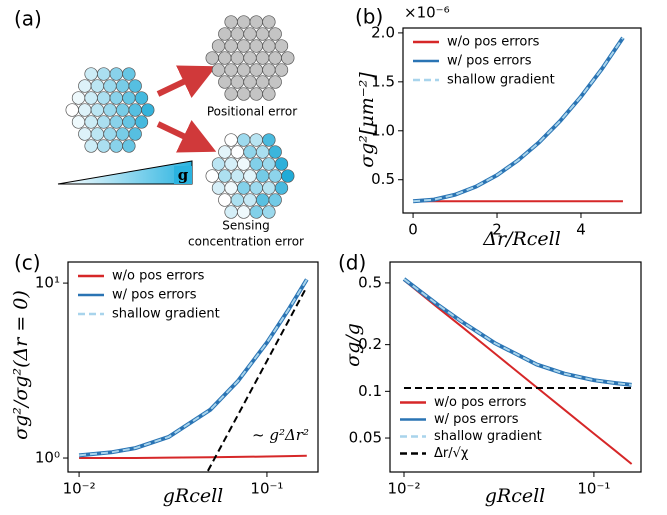  I want to click on y-tick-label: 0.05, so click(365, 438).